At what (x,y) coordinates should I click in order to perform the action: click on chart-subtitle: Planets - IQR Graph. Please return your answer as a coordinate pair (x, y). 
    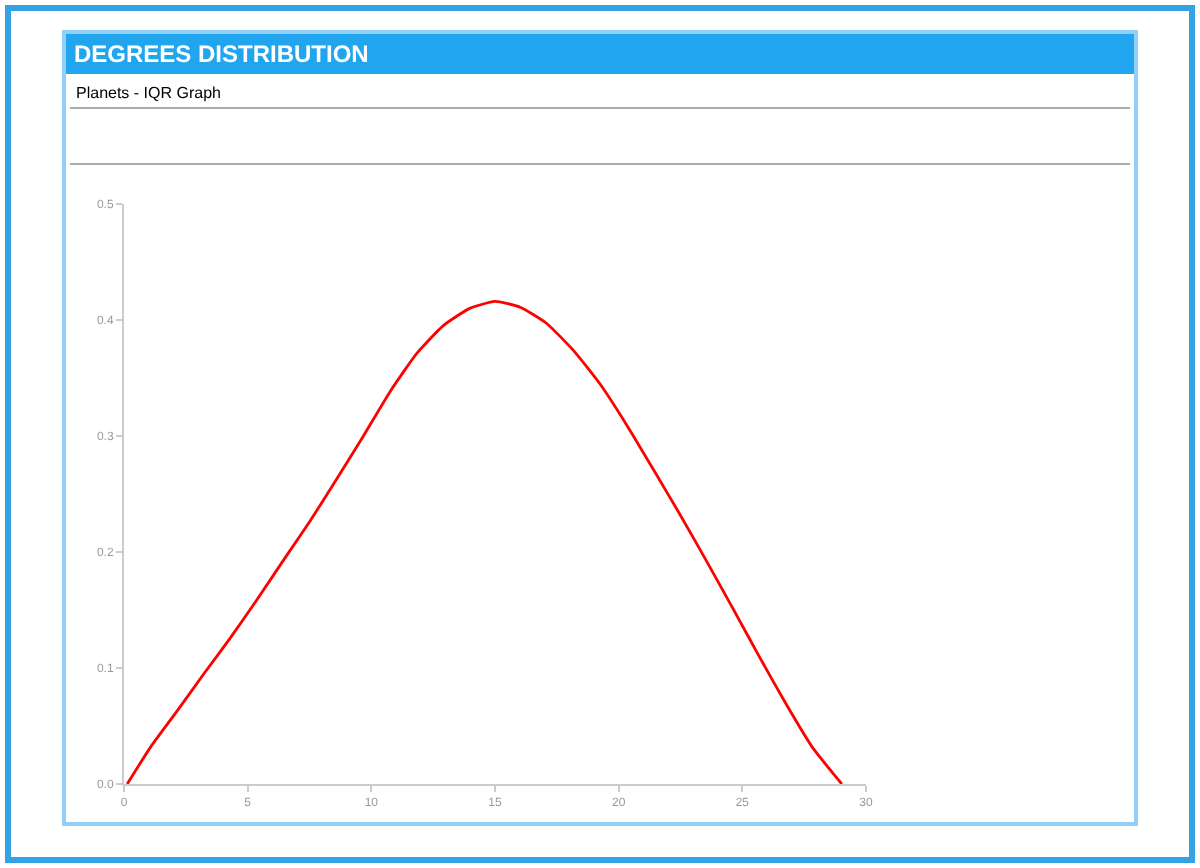
    Looking at the image, I should click on (148, 93).